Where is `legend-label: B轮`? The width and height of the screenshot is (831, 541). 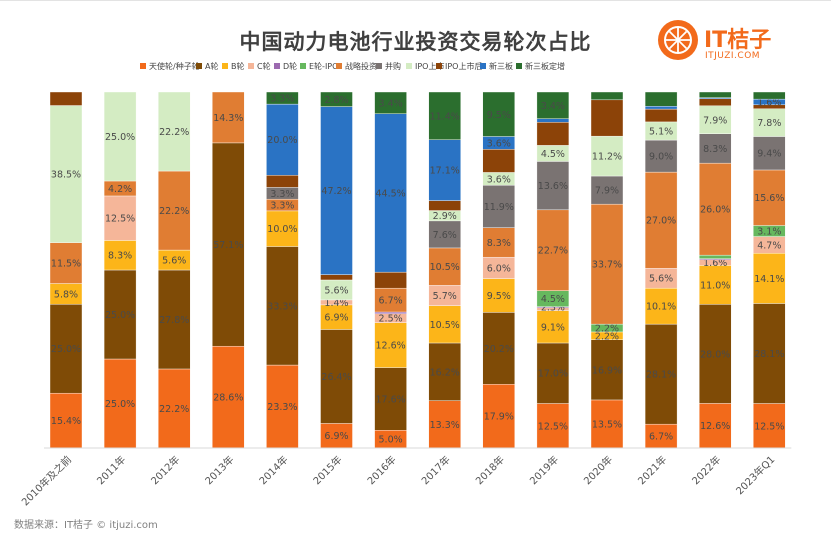 legend-label: B轮 is located at coordinates (238, 66).